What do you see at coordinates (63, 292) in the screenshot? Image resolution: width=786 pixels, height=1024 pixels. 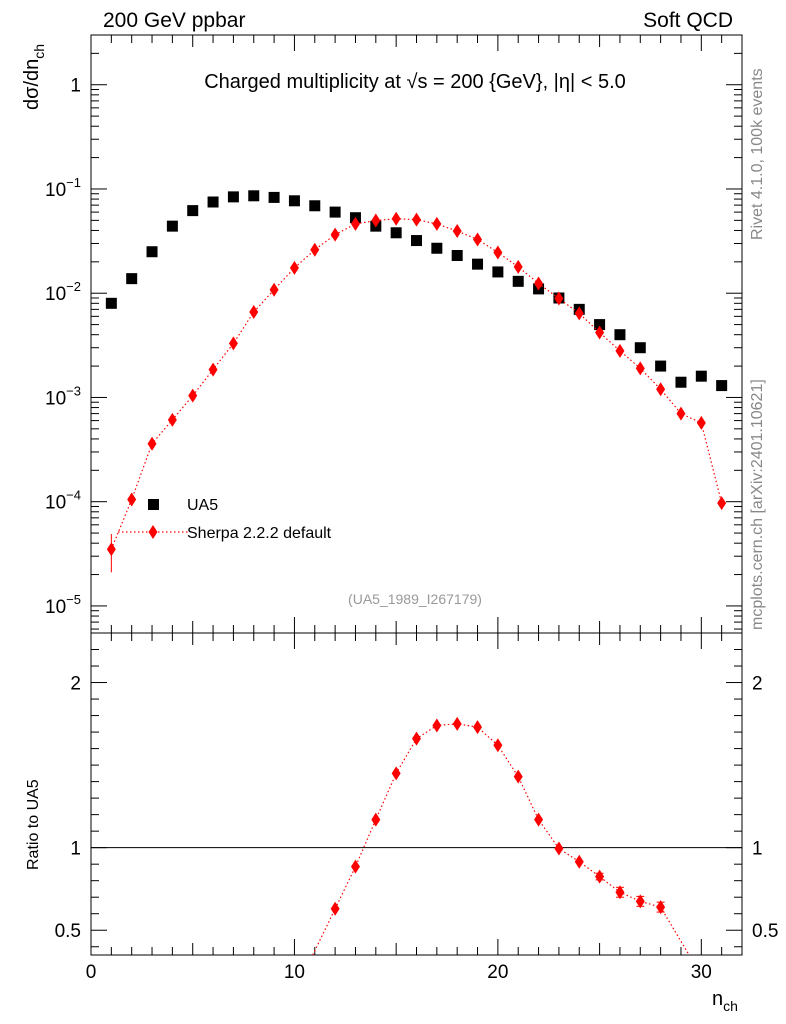 I see `main-y-tick-label: 10⁻²` at bounding box center [63, 292].